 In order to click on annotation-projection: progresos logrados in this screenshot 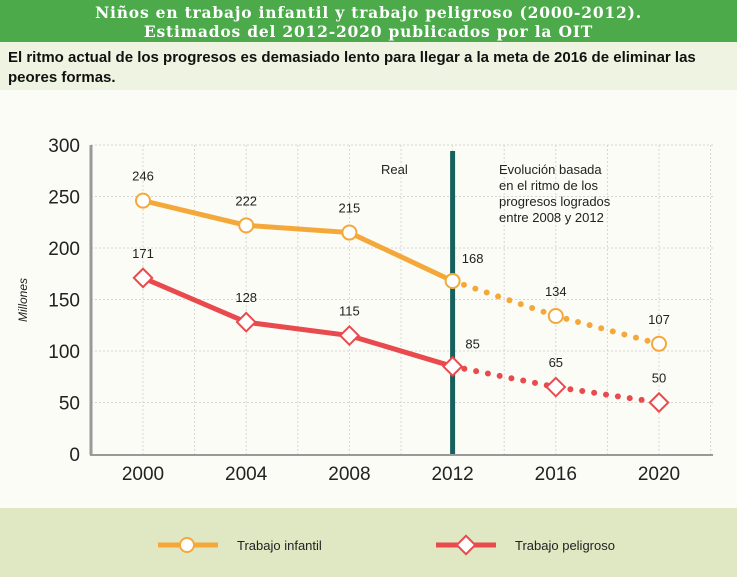, I will do `click(555, 201)`.